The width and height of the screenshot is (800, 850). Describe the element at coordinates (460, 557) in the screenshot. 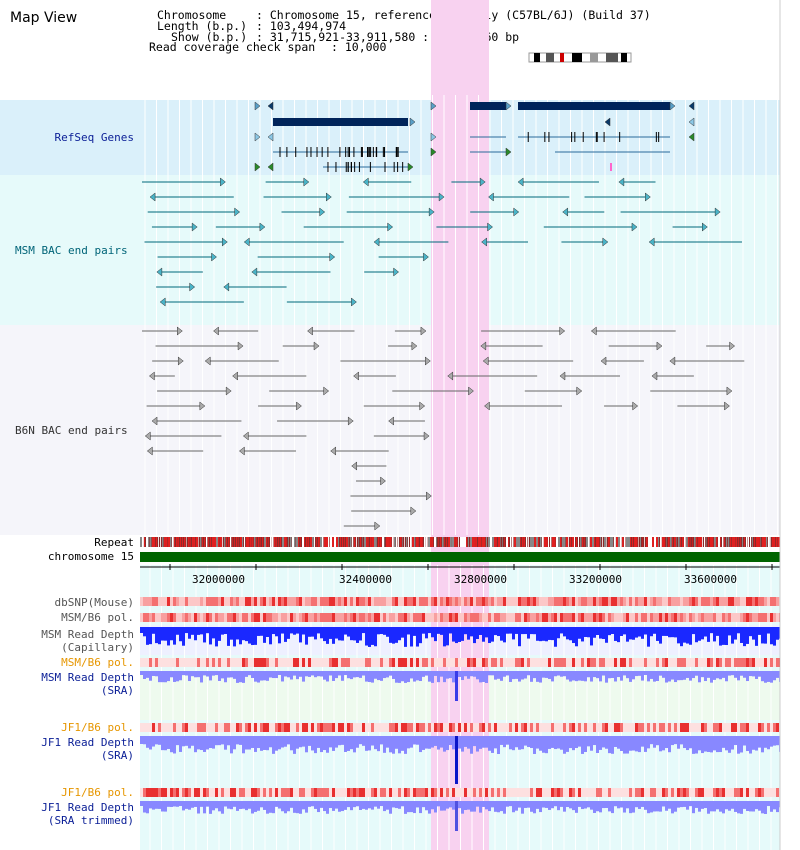

I see `chromosome-bar` at that location.